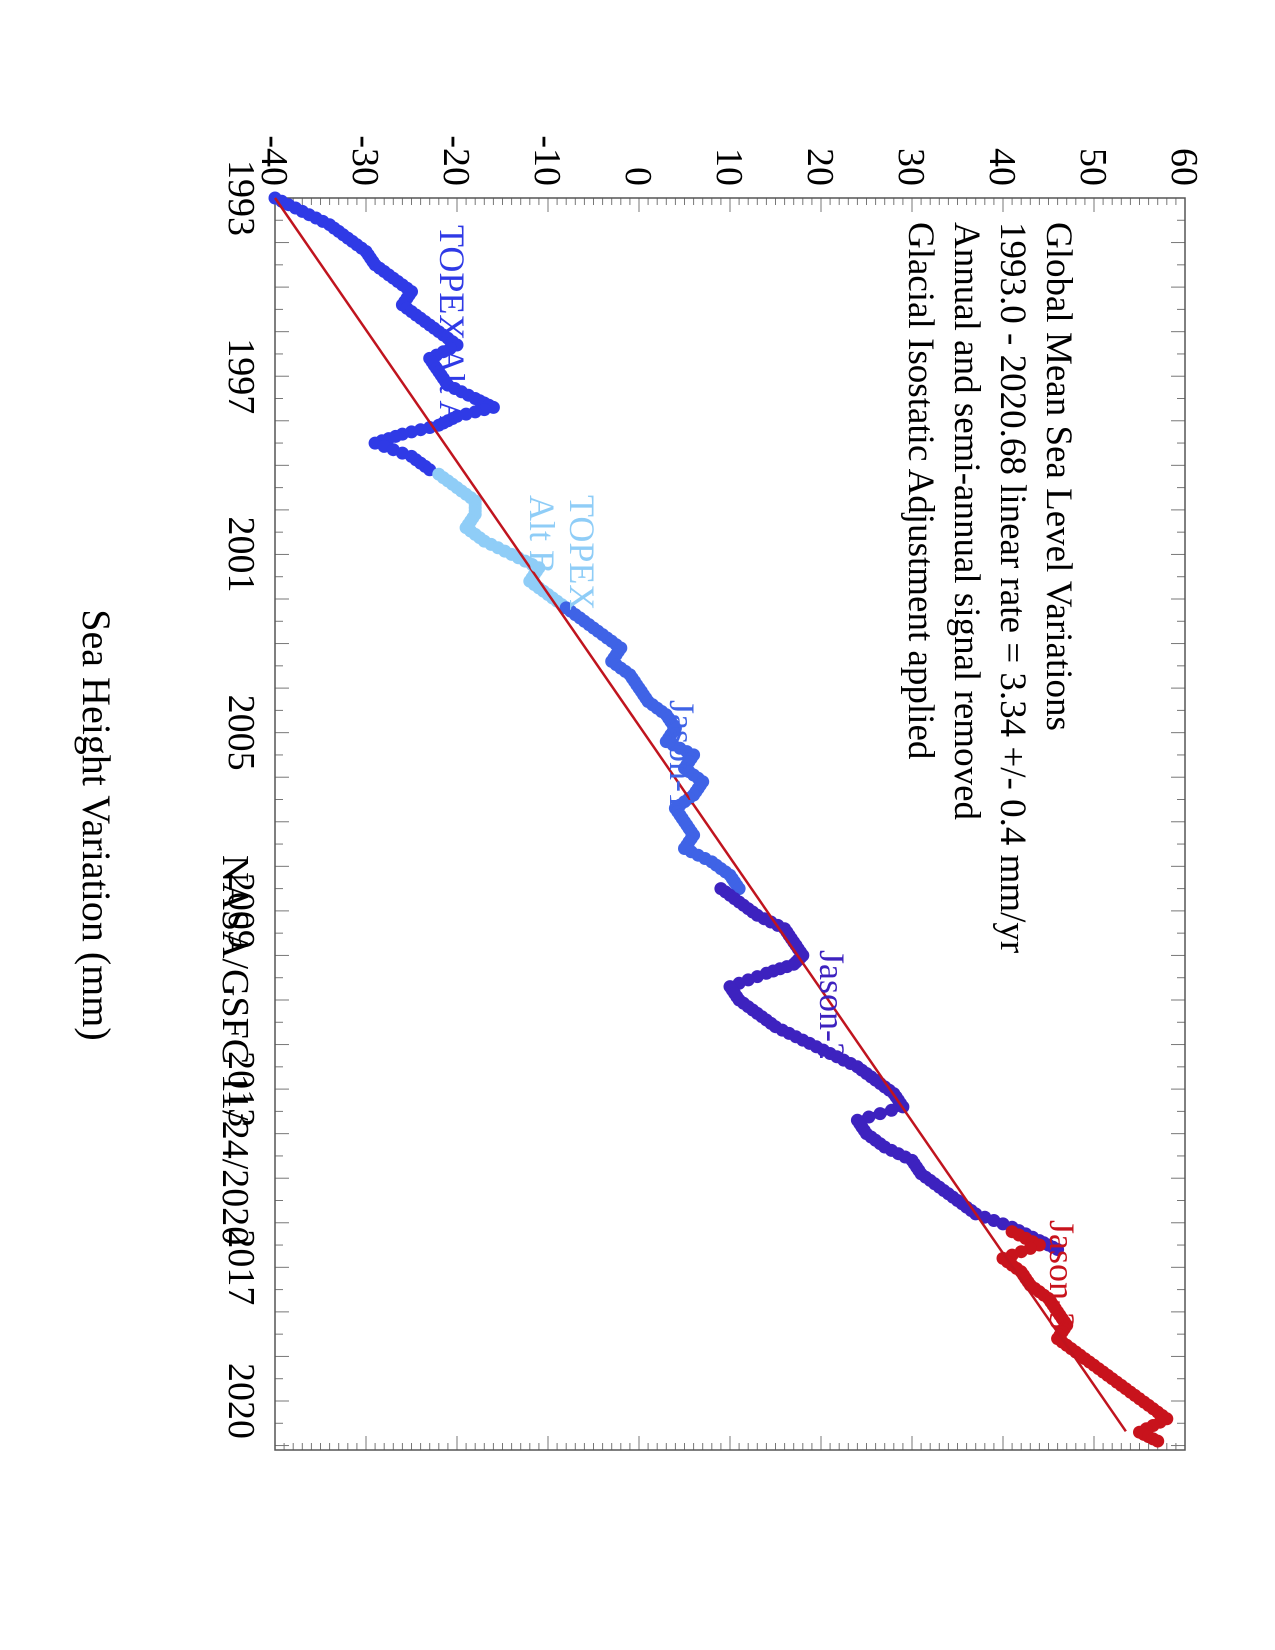 Image resolution: width=1275 pixels, height=1650 pixels. Describe the element at coordinates (682, 755) in the screenshot. I see `label-jason-1: Jason-1` at that location.